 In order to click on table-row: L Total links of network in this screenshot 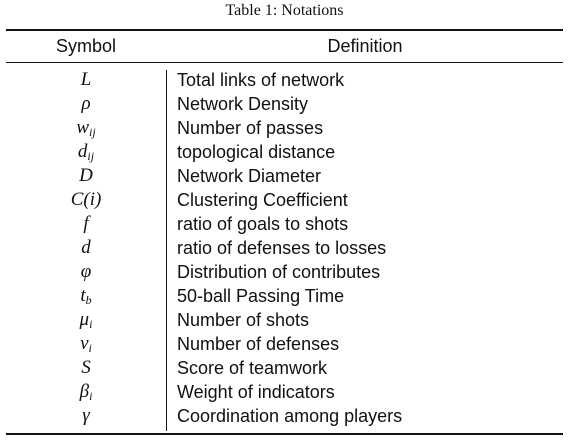, I will do `click(284, 80)`.